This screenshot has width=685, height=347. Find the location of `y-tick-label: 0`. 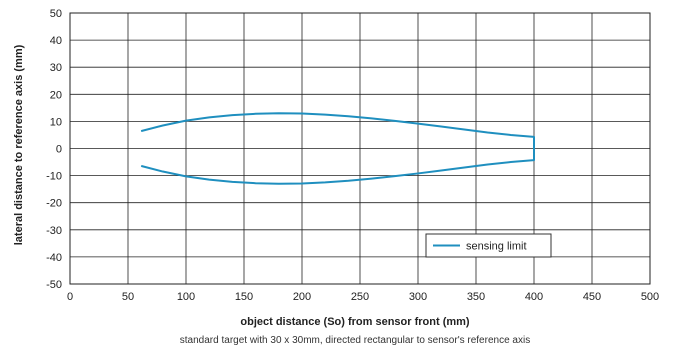

y-tick-label: 0 is located at coordinates (59, 150).